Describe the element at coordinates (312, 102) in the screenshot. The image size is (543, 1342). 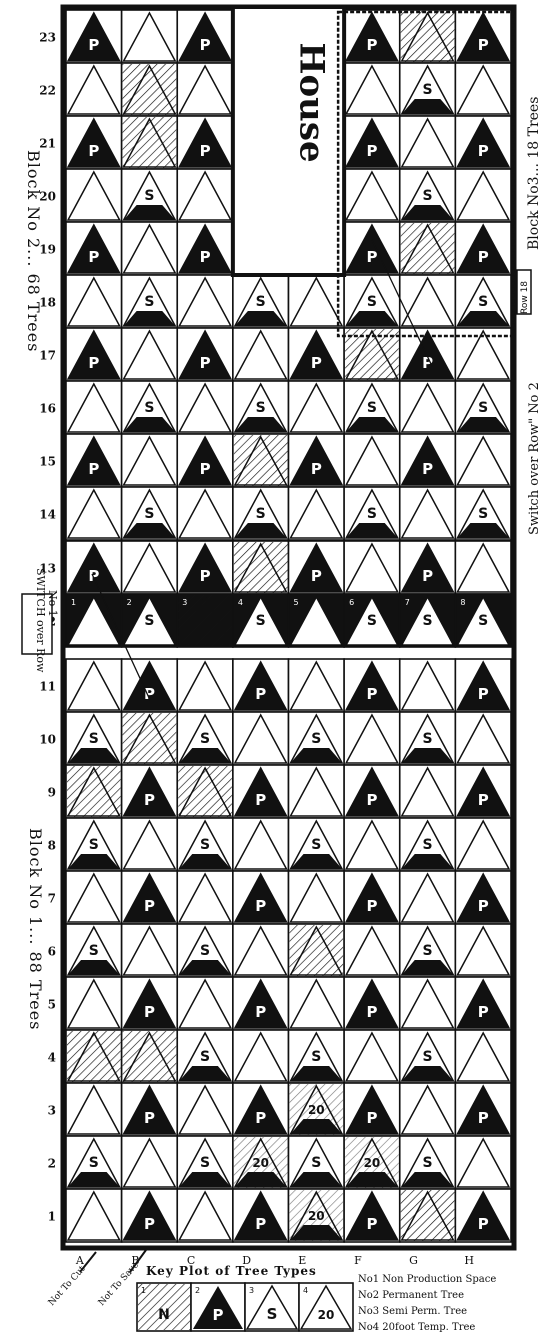
I see `house-label: House` at that location.